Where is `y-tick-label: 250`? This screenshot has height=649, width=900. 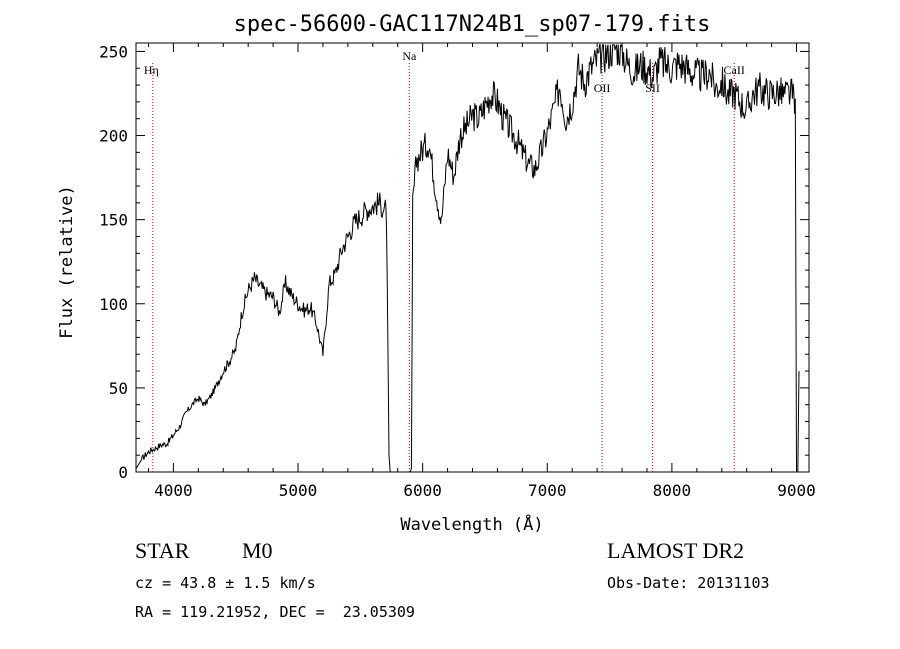
y-tick-label: 250 is located at coordinates (113, 51).